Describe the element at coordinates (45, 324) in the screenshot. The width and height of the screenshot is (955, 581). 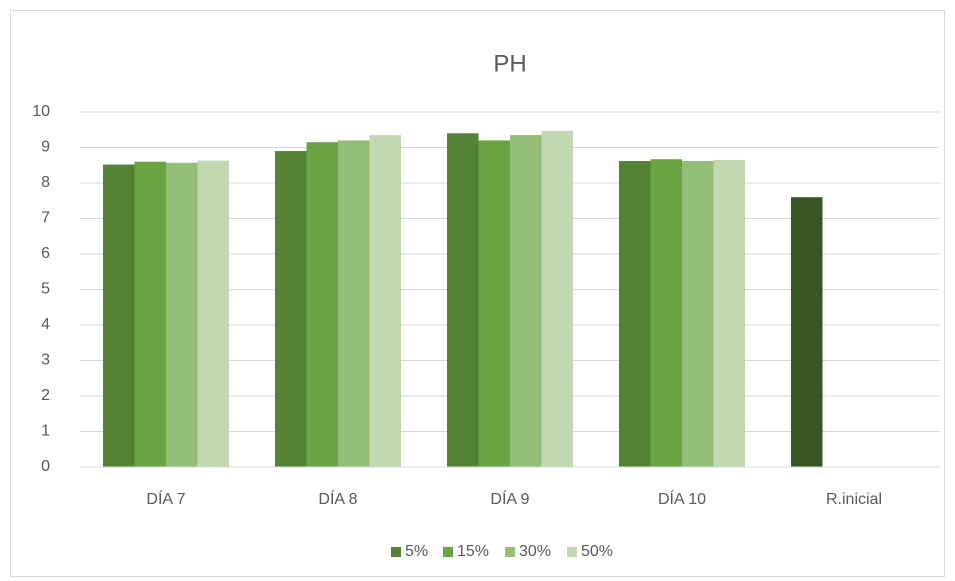
I see `y-tick-label: 4` at that location.